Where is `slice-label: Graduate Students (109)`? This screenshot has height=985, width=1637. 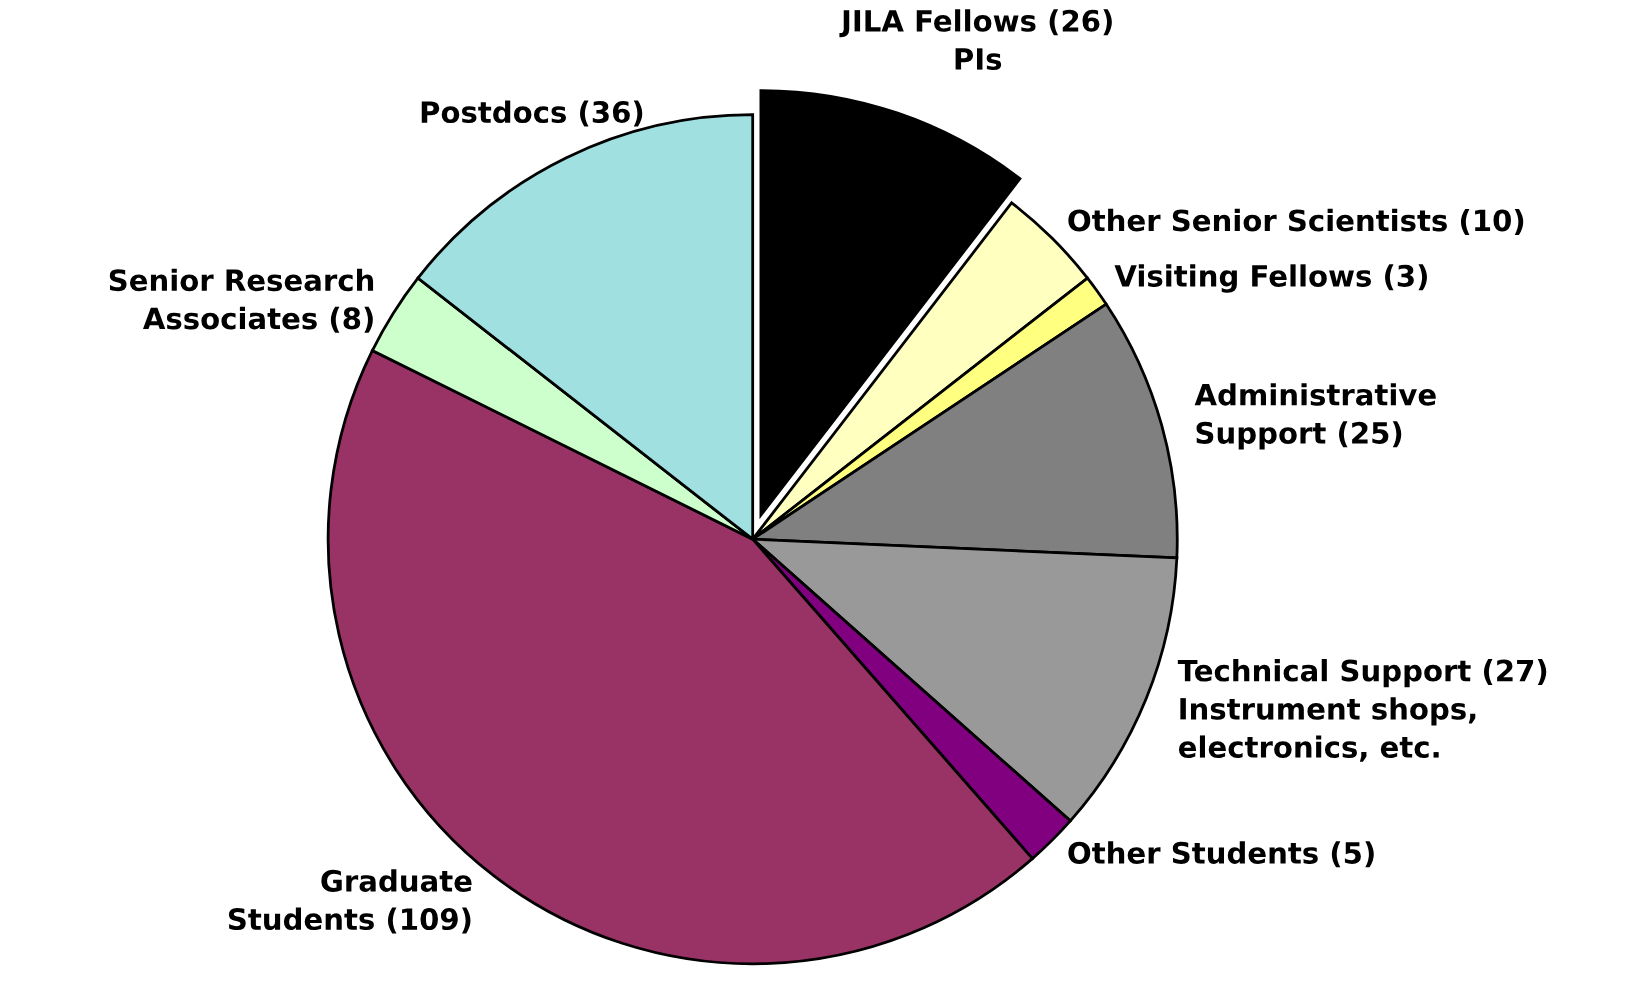 slice-label: Graduate Students (109) is located at coordinates (350, 901).